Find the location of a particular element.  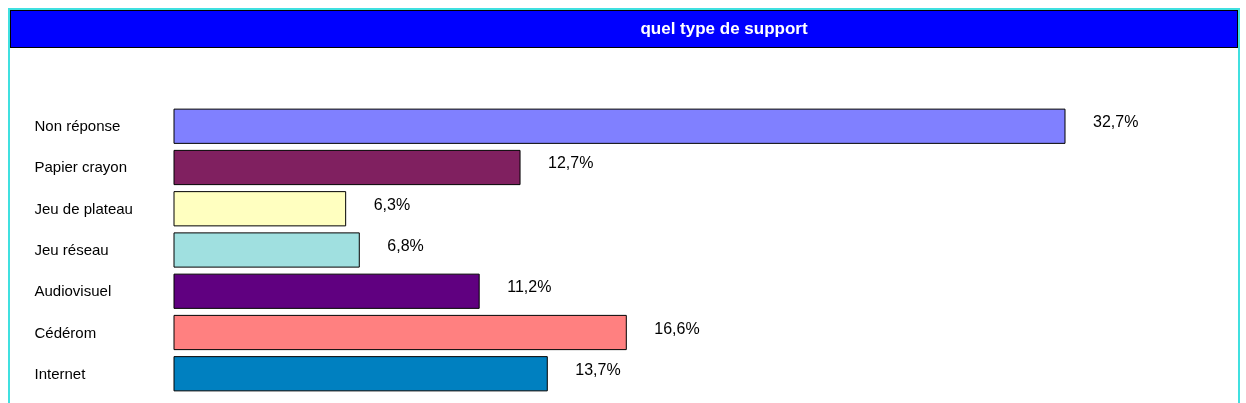

data-label: 13,7% is located at coordinates (598, 369).